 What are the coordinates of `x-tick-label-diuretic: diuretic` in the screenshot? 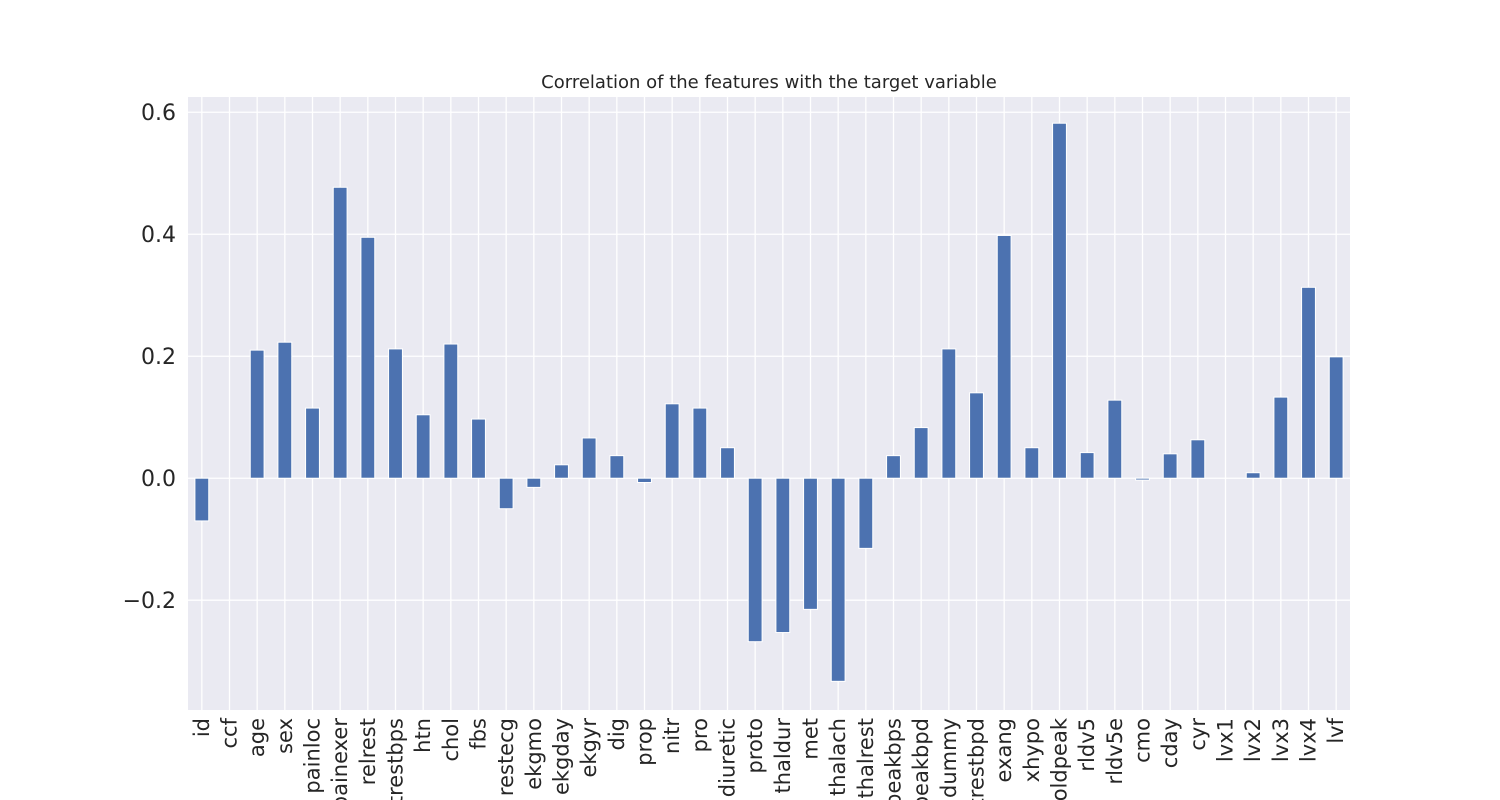 It's located at (728, 757).